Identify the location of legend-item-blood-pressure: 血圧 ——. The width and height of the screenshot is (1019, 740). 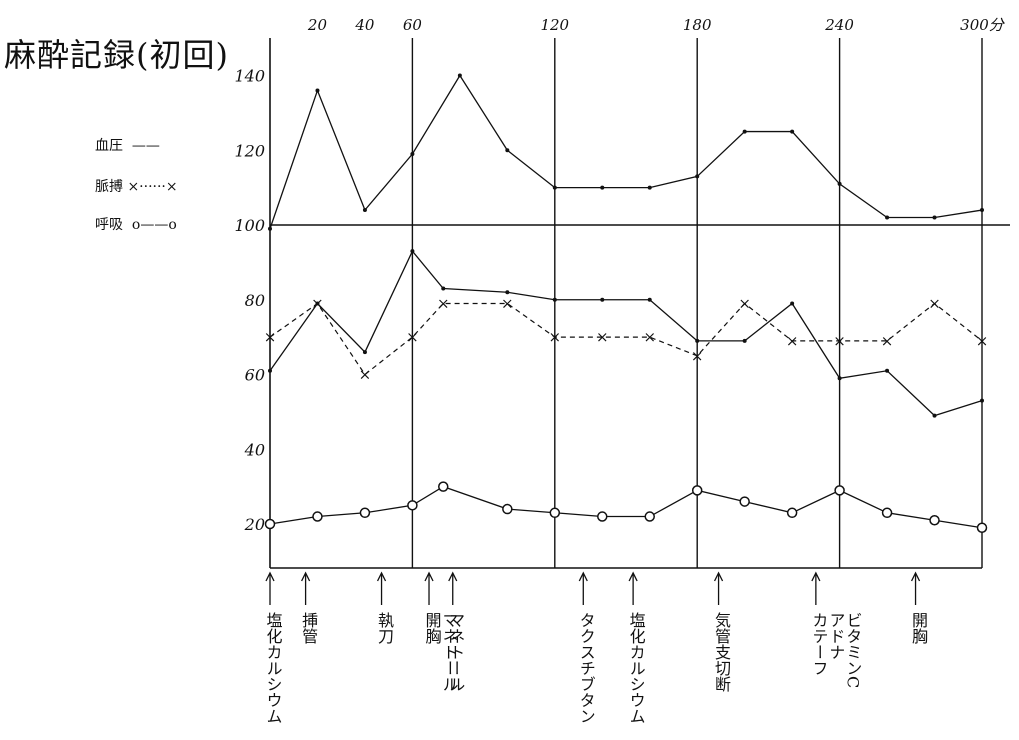
(127, 145).